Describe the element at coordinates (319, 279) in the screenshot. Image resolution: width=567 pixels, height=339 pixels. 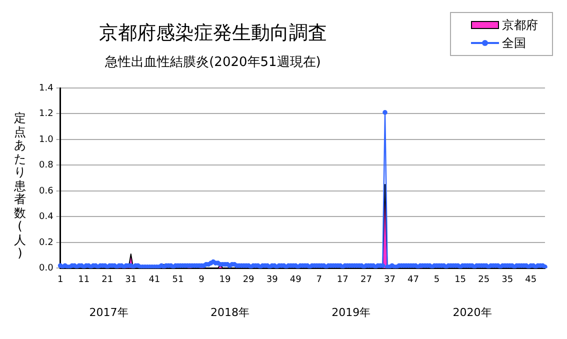
I see `x-tick-label: 7` at that location.